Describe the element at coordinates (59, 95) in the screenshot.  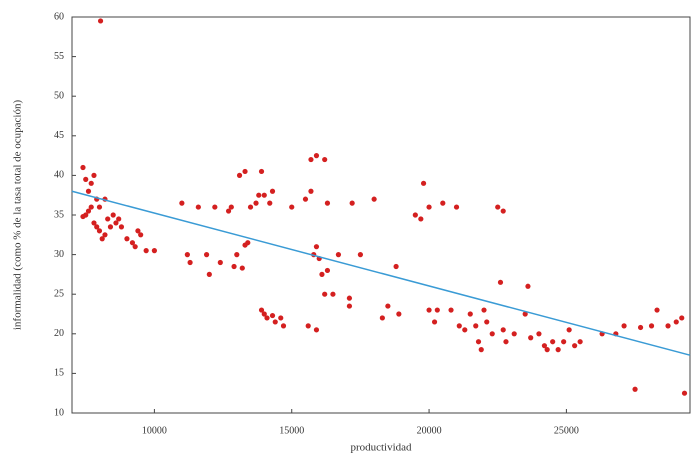
I see `y-tick-label: 50` at that location.